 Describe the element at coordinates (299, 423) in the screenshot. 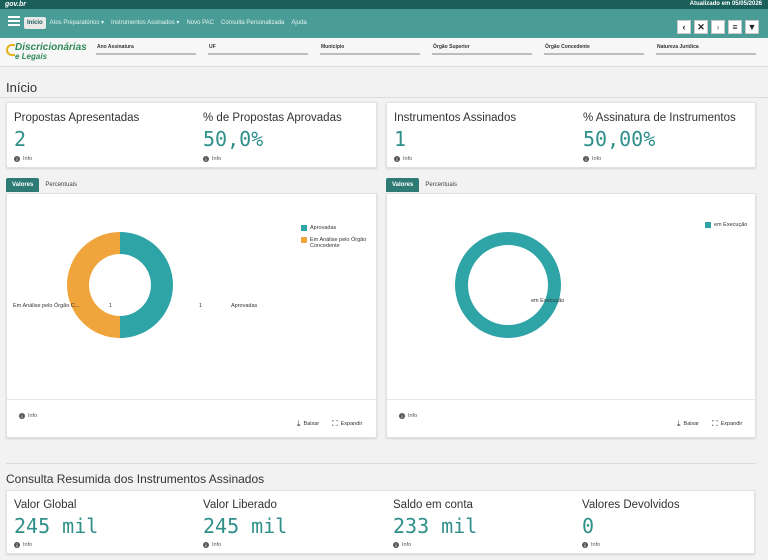

I see `download-icon: ⤓` at that location.